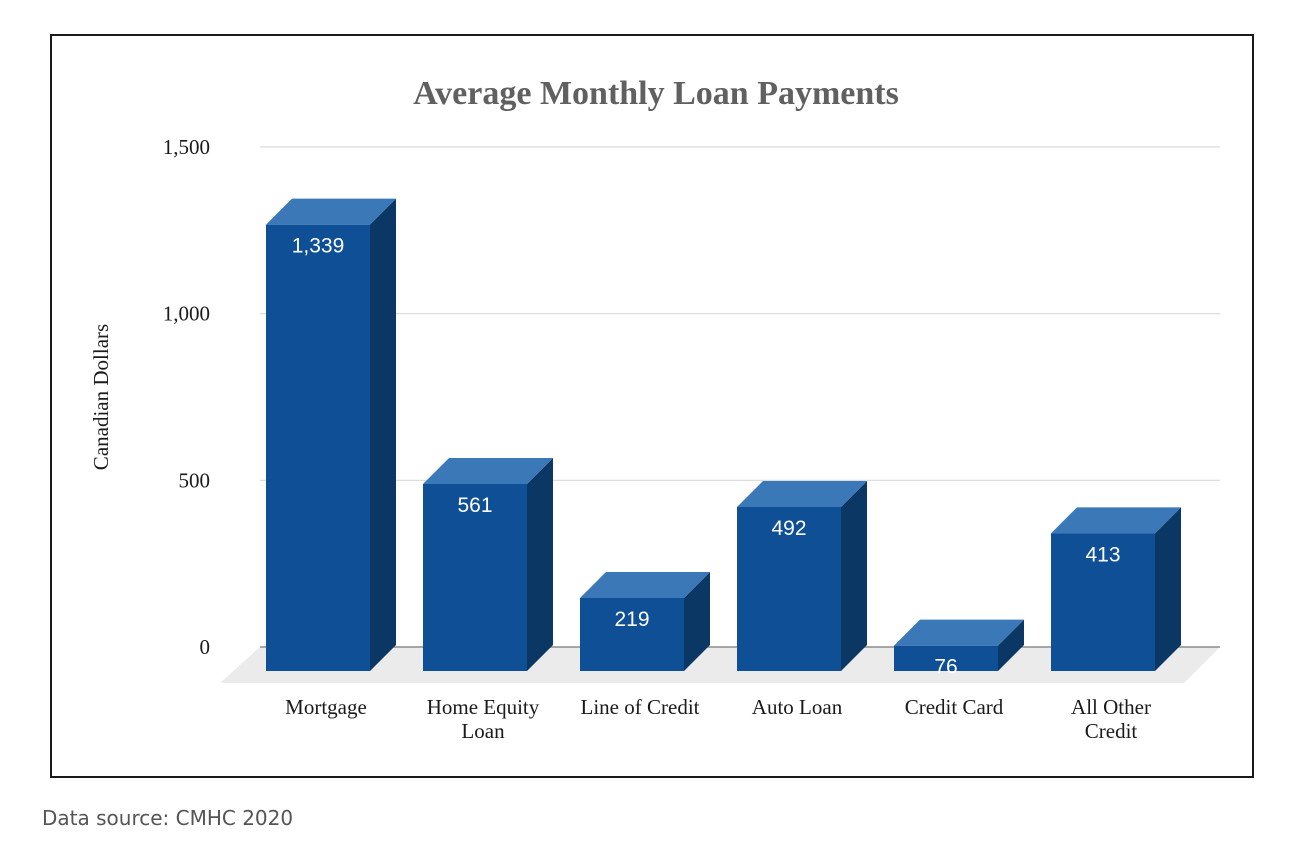 The height and width of the screenshot is (862, 1316). Describe the element at coordinates (1111, 731) in the screenshot. I see `x-tick-label: Credit` at that location.